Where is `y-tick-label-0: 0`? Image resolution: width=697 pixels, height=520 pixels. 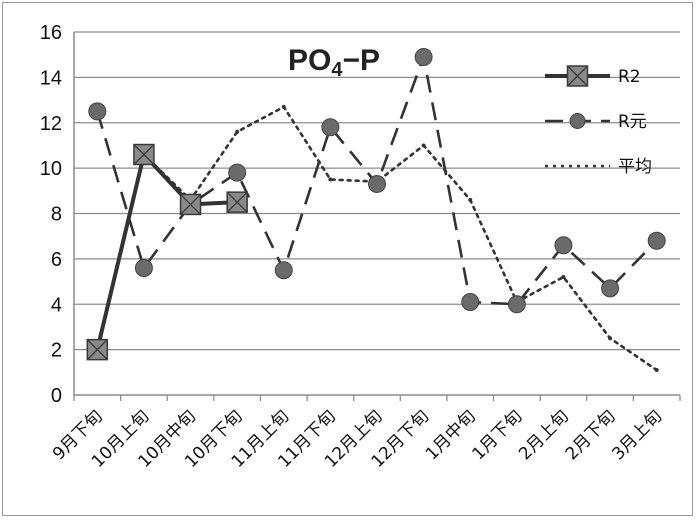
y-tick-label-0: 0 is located at coordinates (56, 396).